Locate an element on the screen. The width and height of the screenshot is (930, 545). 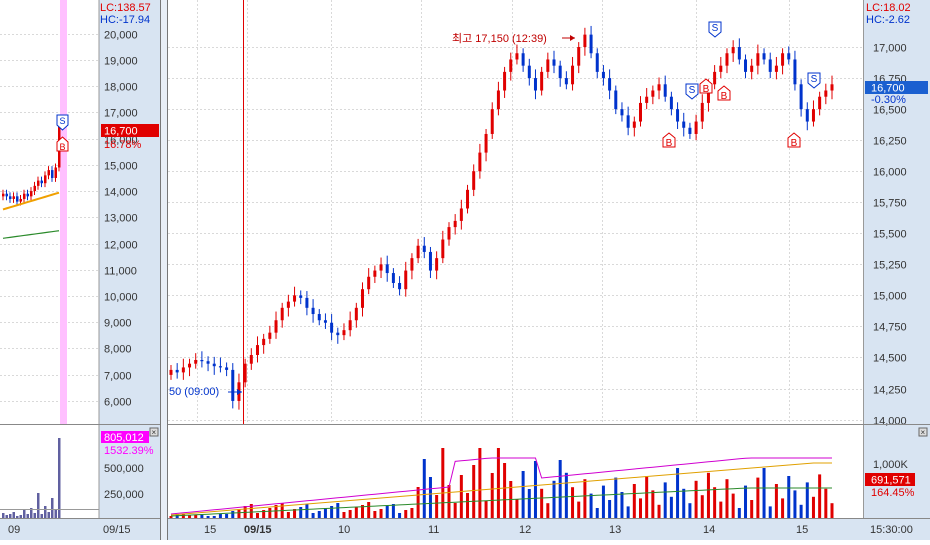
left-volume-close-icon is located at coordinates (154, 432).